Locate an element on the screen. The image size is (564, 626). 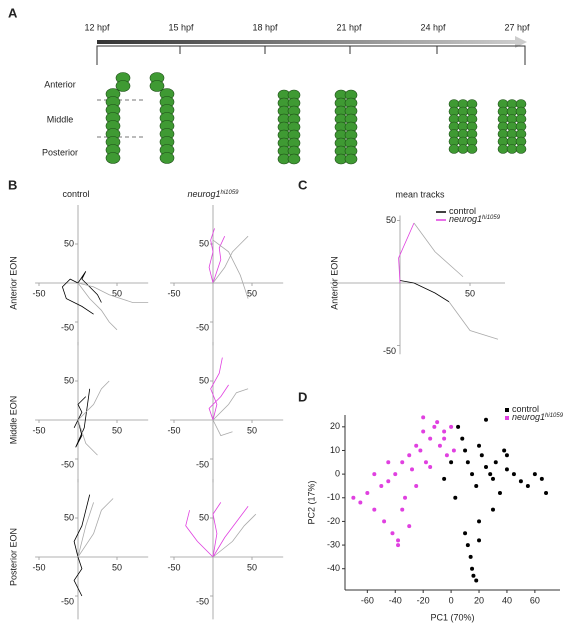
x-tick-label: 0 is located at coordinates (451, 600).